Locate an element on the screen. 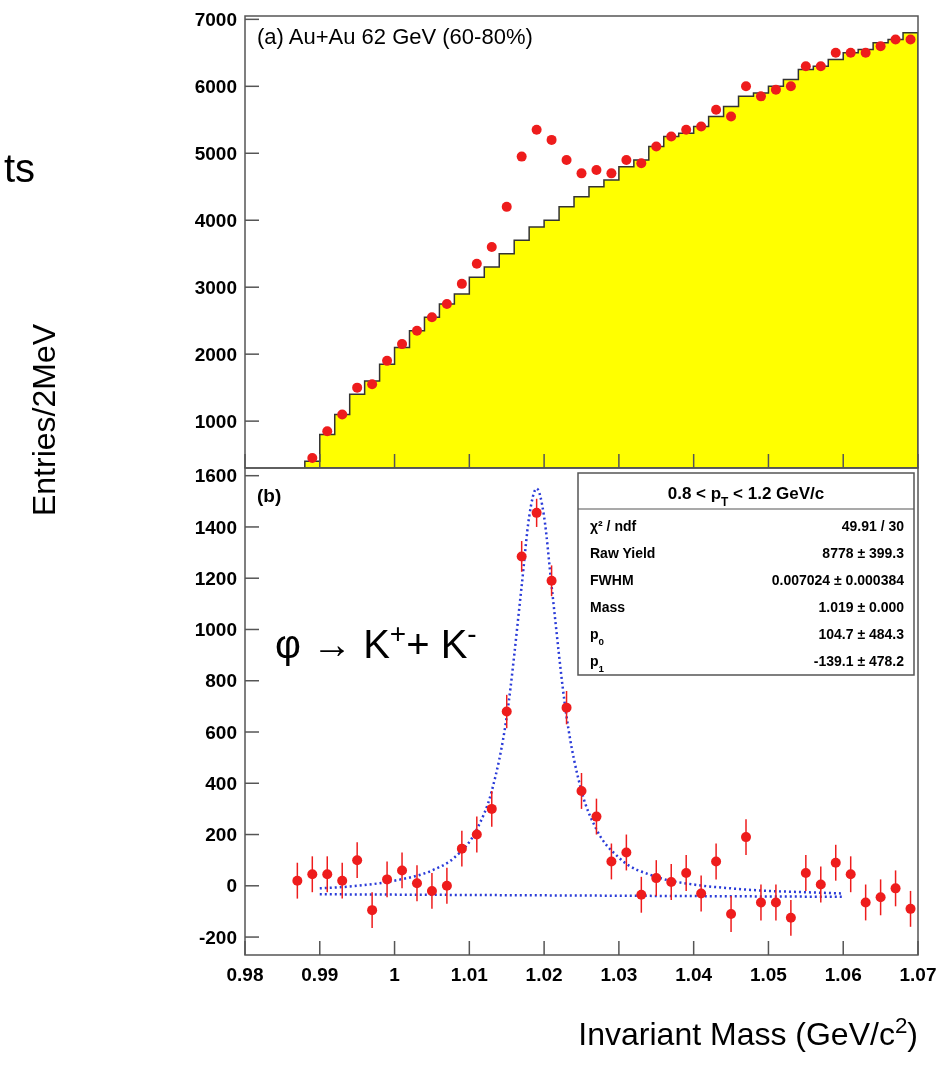  annotation: 0.007024 ± 0.000384 is located at coordinates (838, 580).